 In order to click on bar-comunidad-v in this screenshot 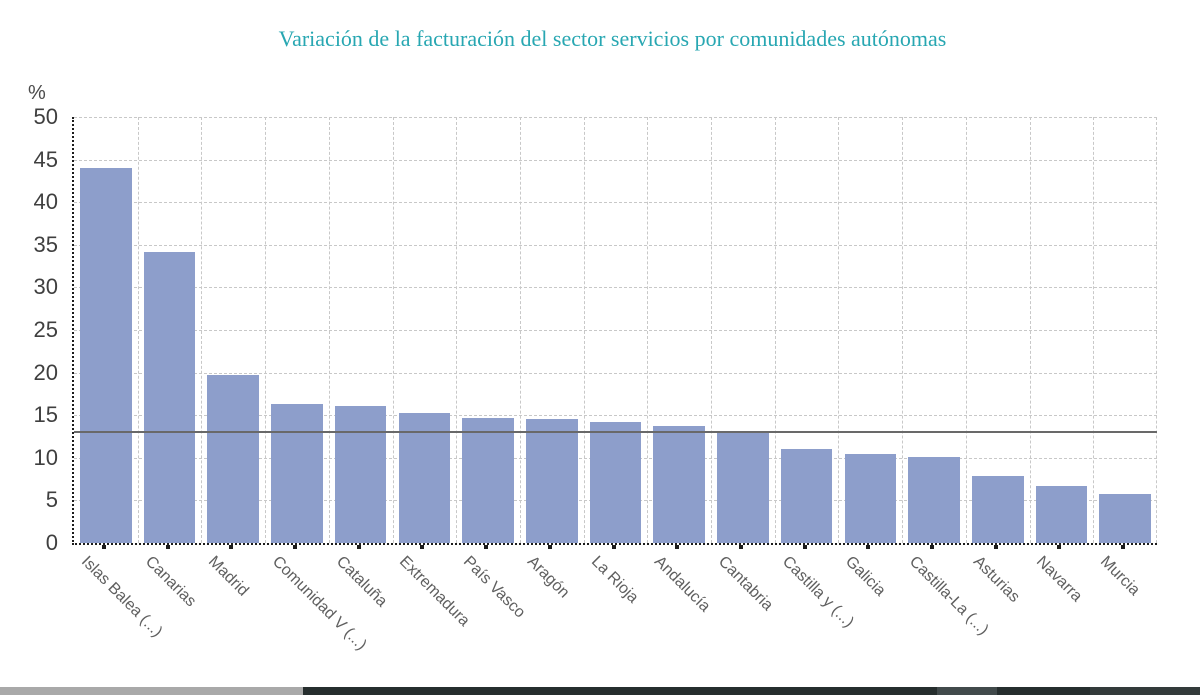, I will do `click(297, 473)`.